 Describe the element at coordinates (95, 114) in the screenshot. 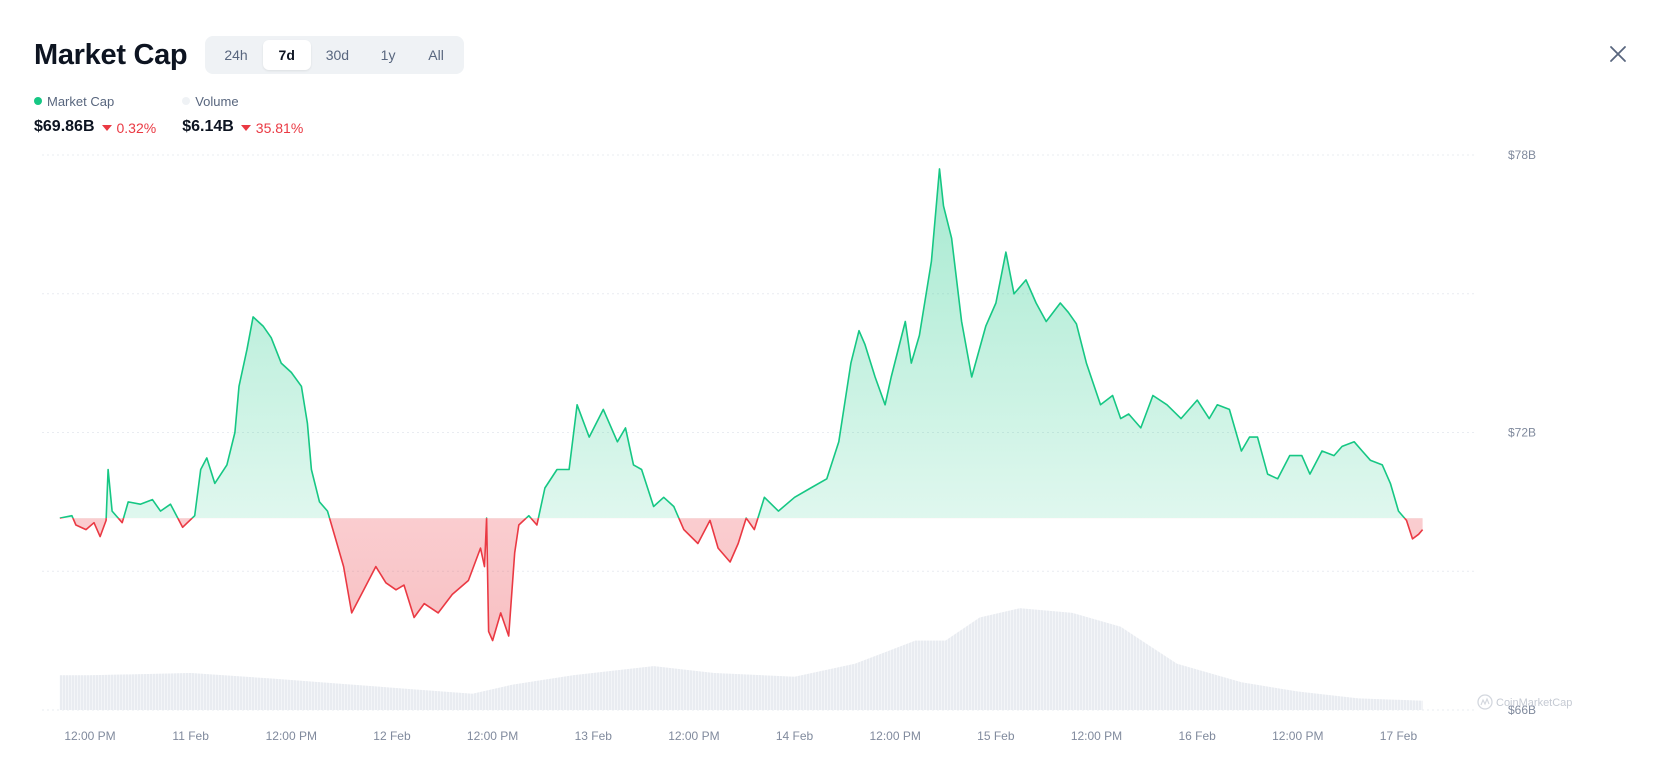

I see `legend-market-cap: Market Cap $69.86B 0.32%` at that location.